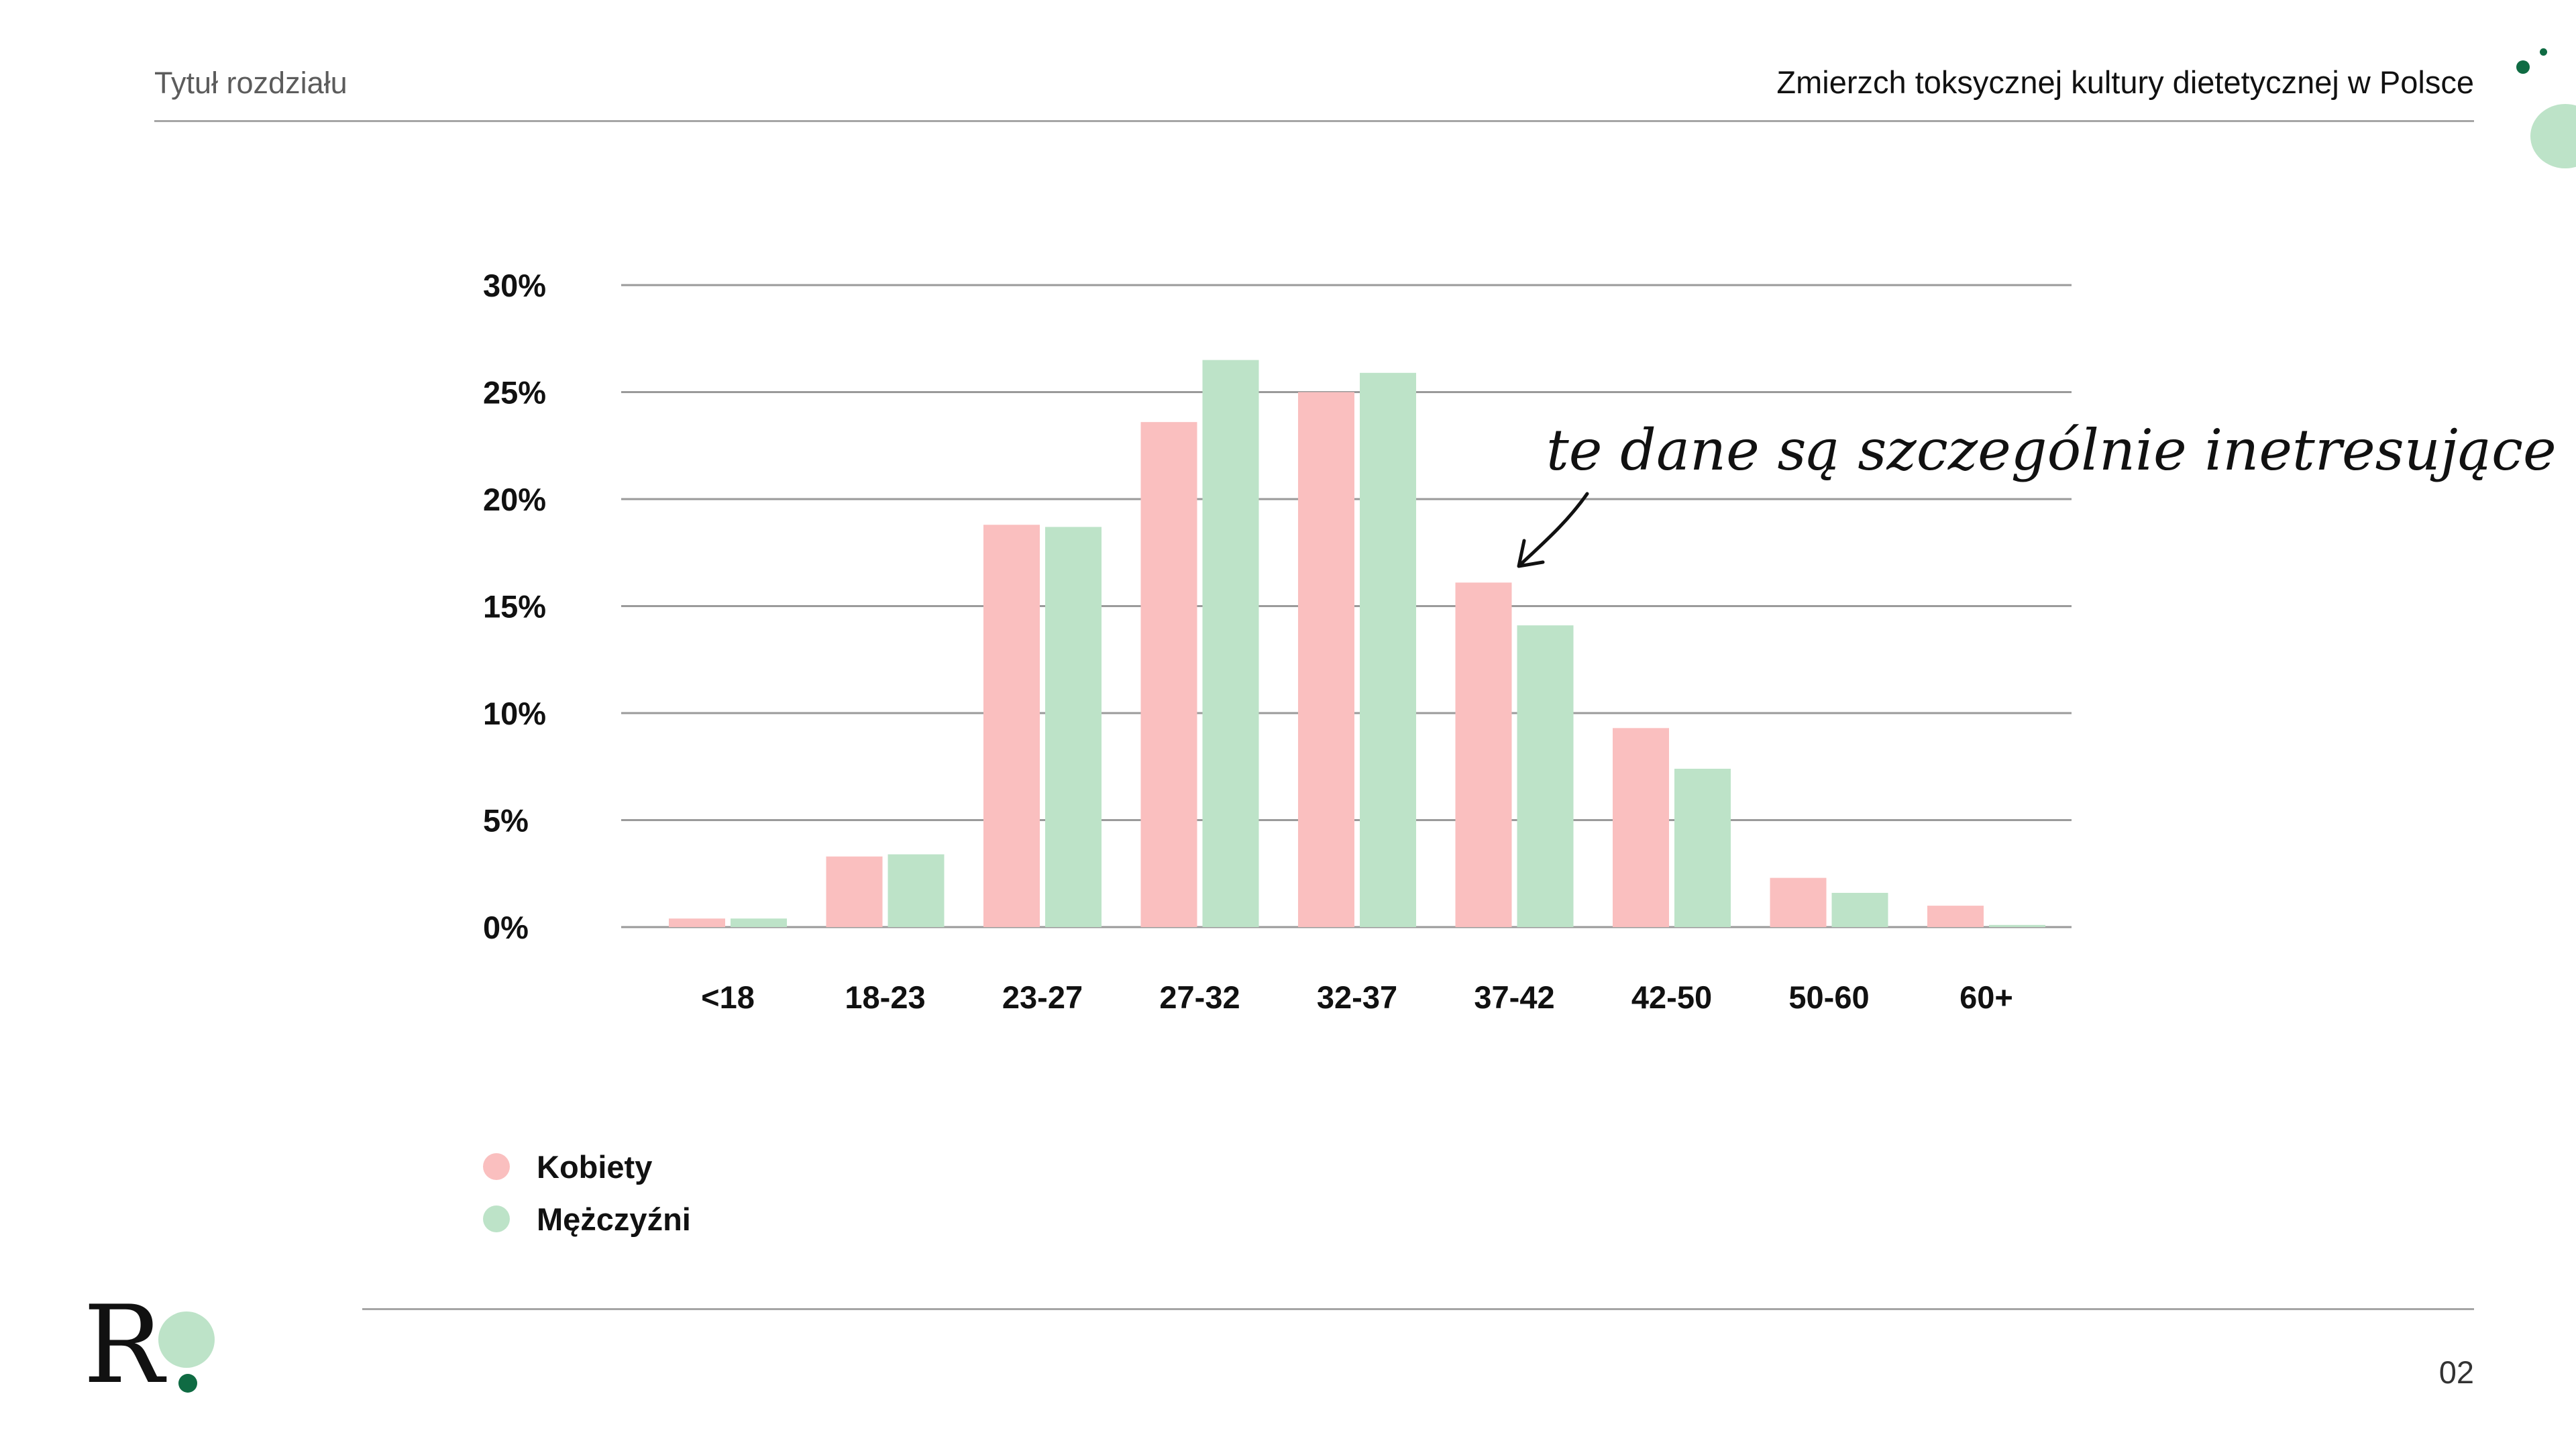 The image size is (2576, 1449). I want to click on footer-divider, so click(1418, 1309).